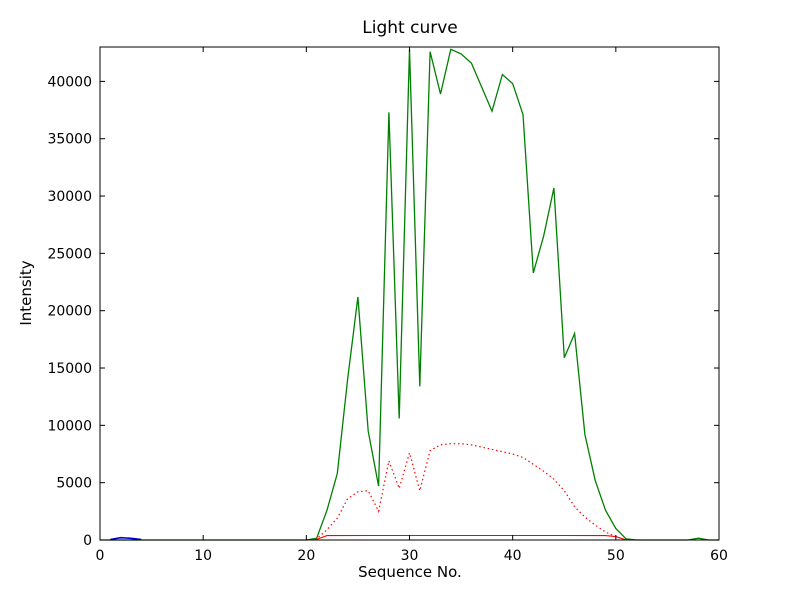 The width and height of the screenshot is (800, 600). Describe the element at coordinates (126, 538) in the screenshot. I see `plot-line-blue-solid` at that location.